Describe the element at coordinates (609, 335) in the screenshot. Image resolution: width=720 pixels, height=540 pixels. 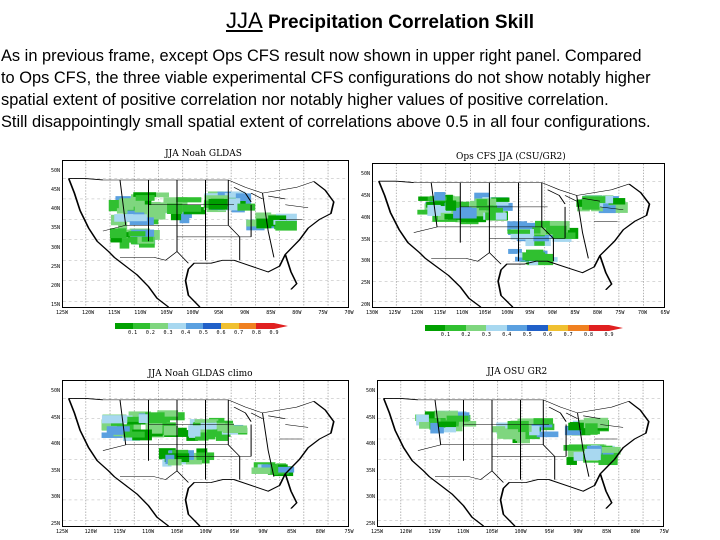
I see `colorbar-level: 0.9` at that location.